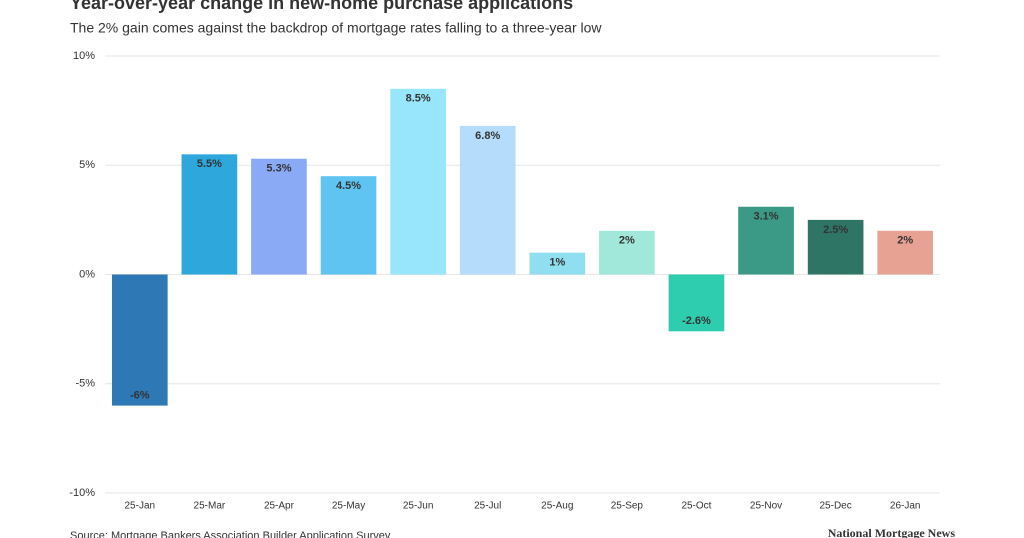 The image size is (1024, 538). What do you see at coordinates (766, 506) in the screenshot?
I see `x-tick-label: 25-Nov` at bounding box center [766, 506].